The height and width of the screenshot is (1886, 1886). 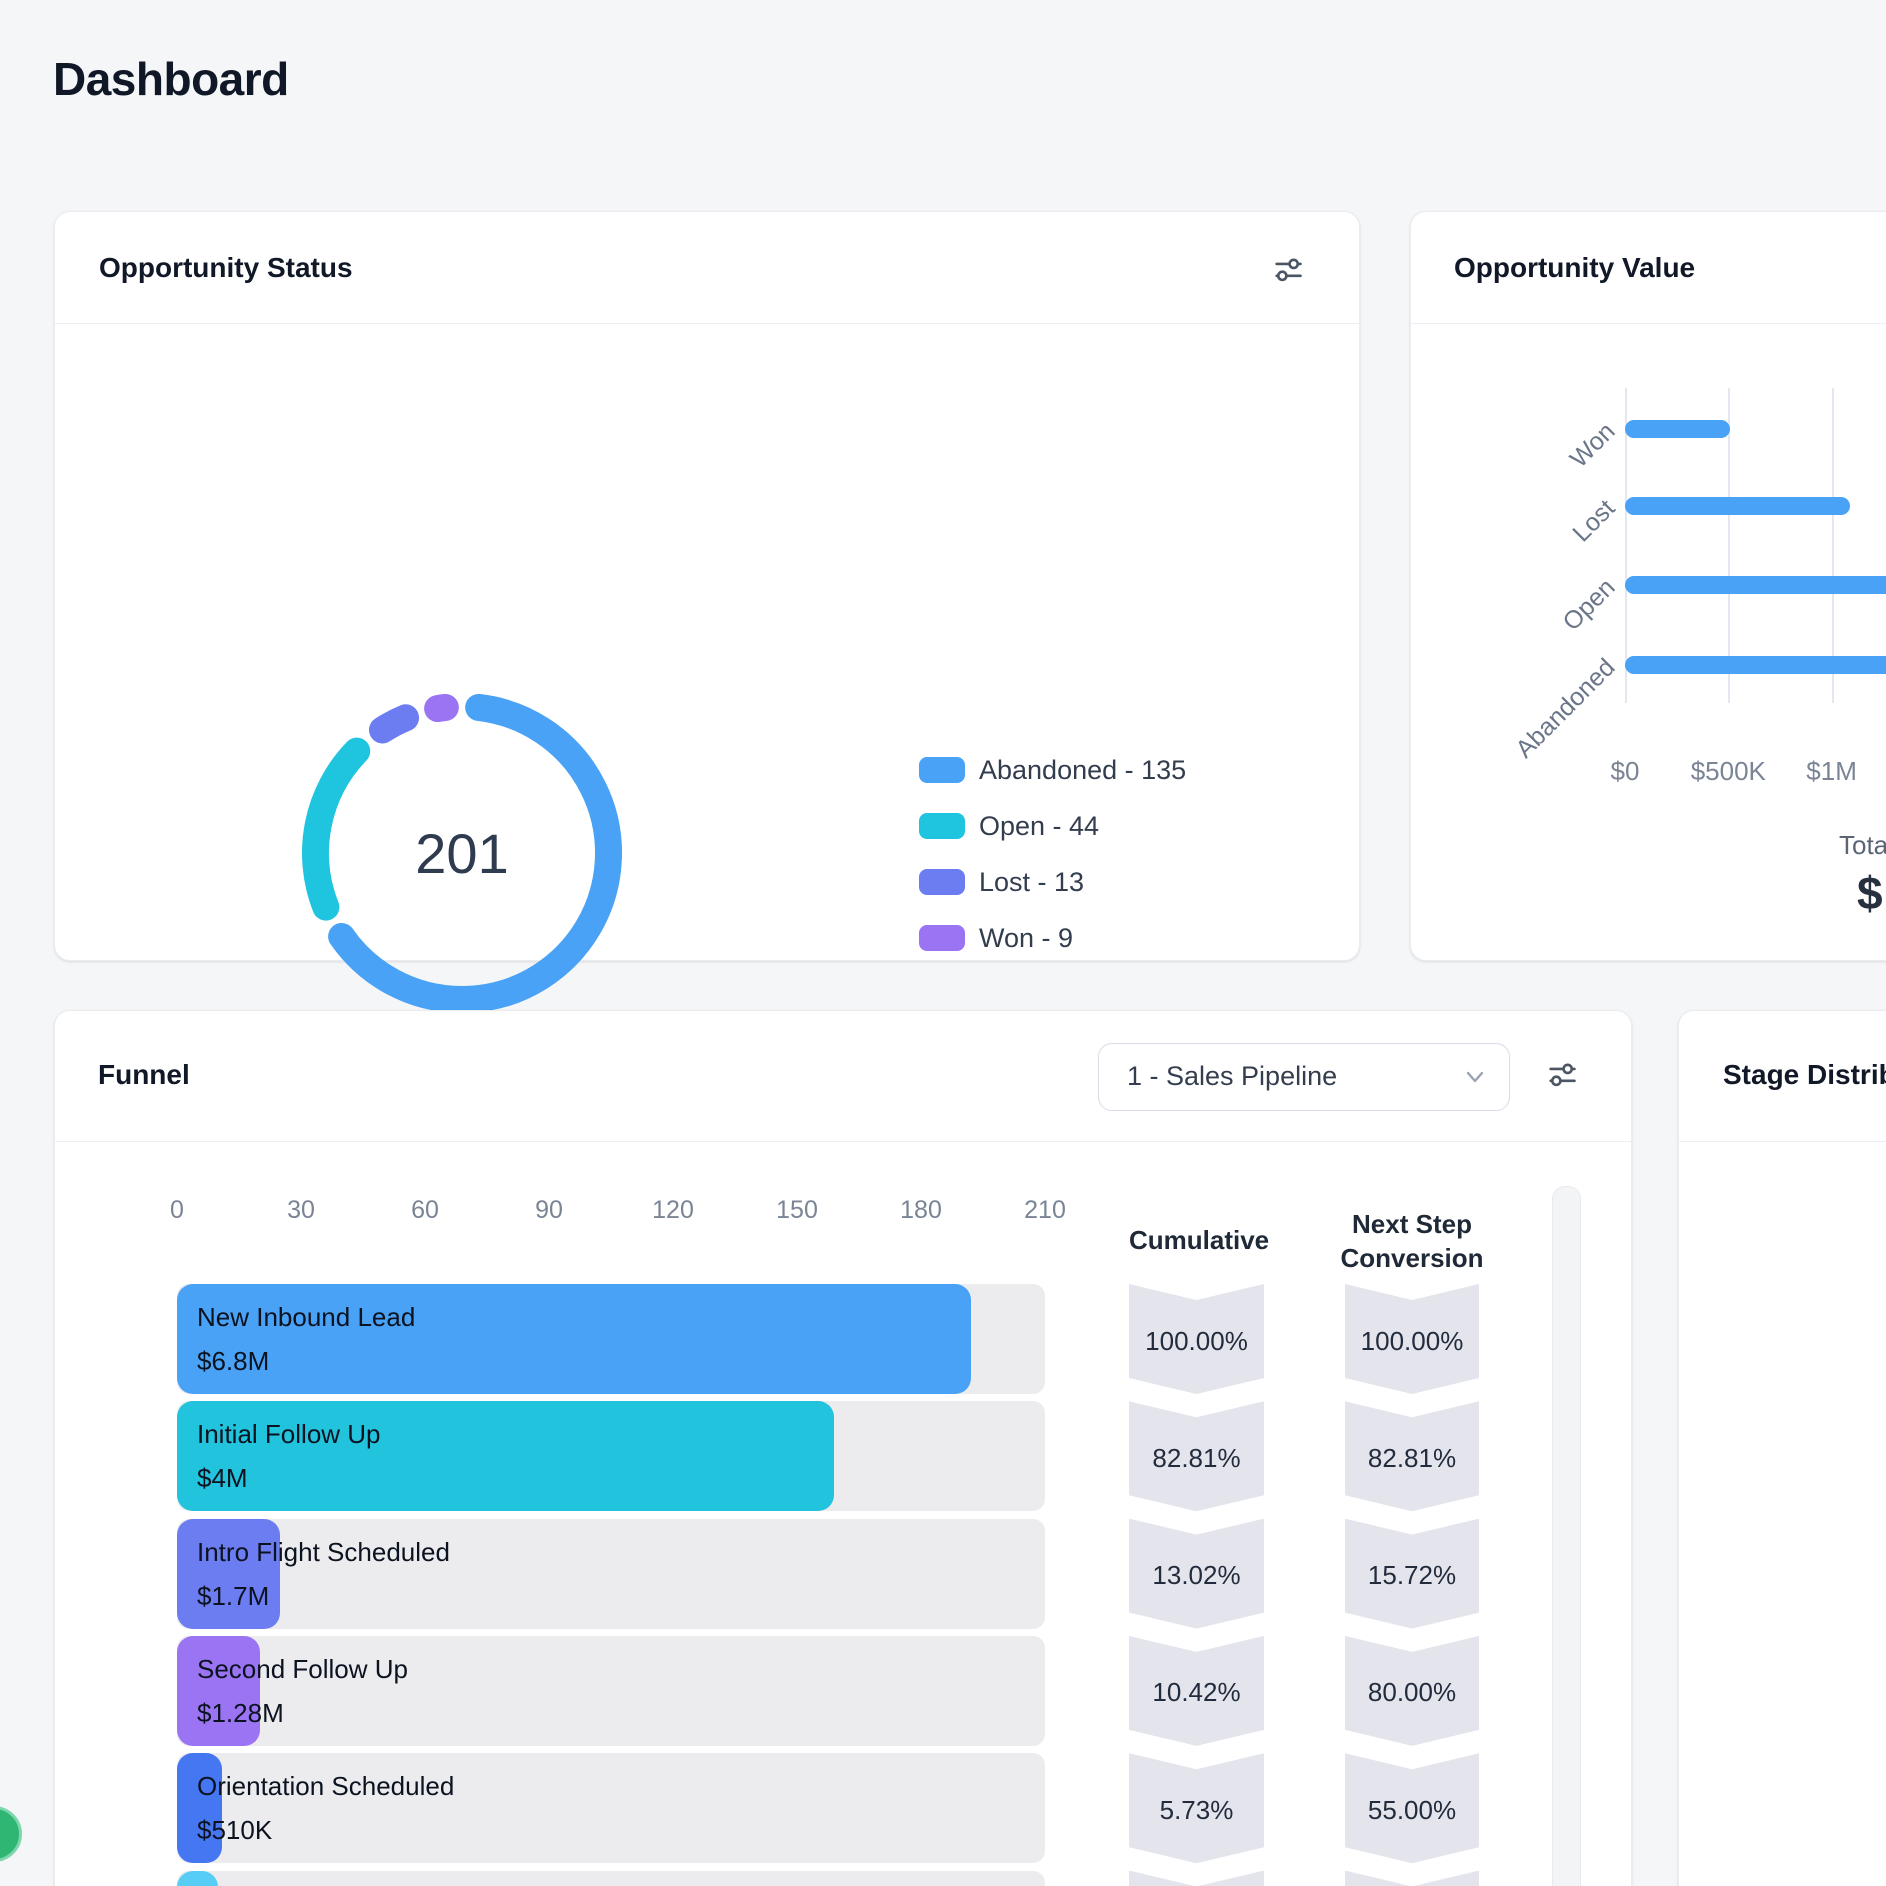 What do you see at coordinates (549, 1210) in the screenshot?
I see `funnel-x-tick: 90` at bounding box center [549, 1210].